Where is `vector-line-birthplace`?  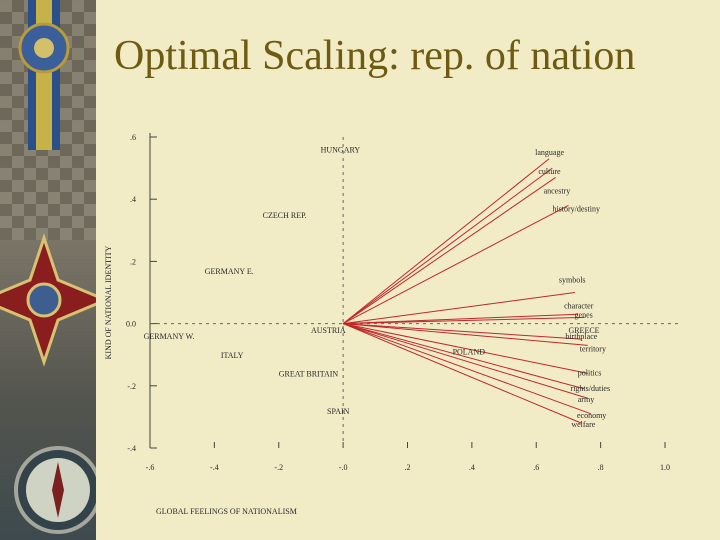
vector-line-birthplace is located at coordinates (462, 331).